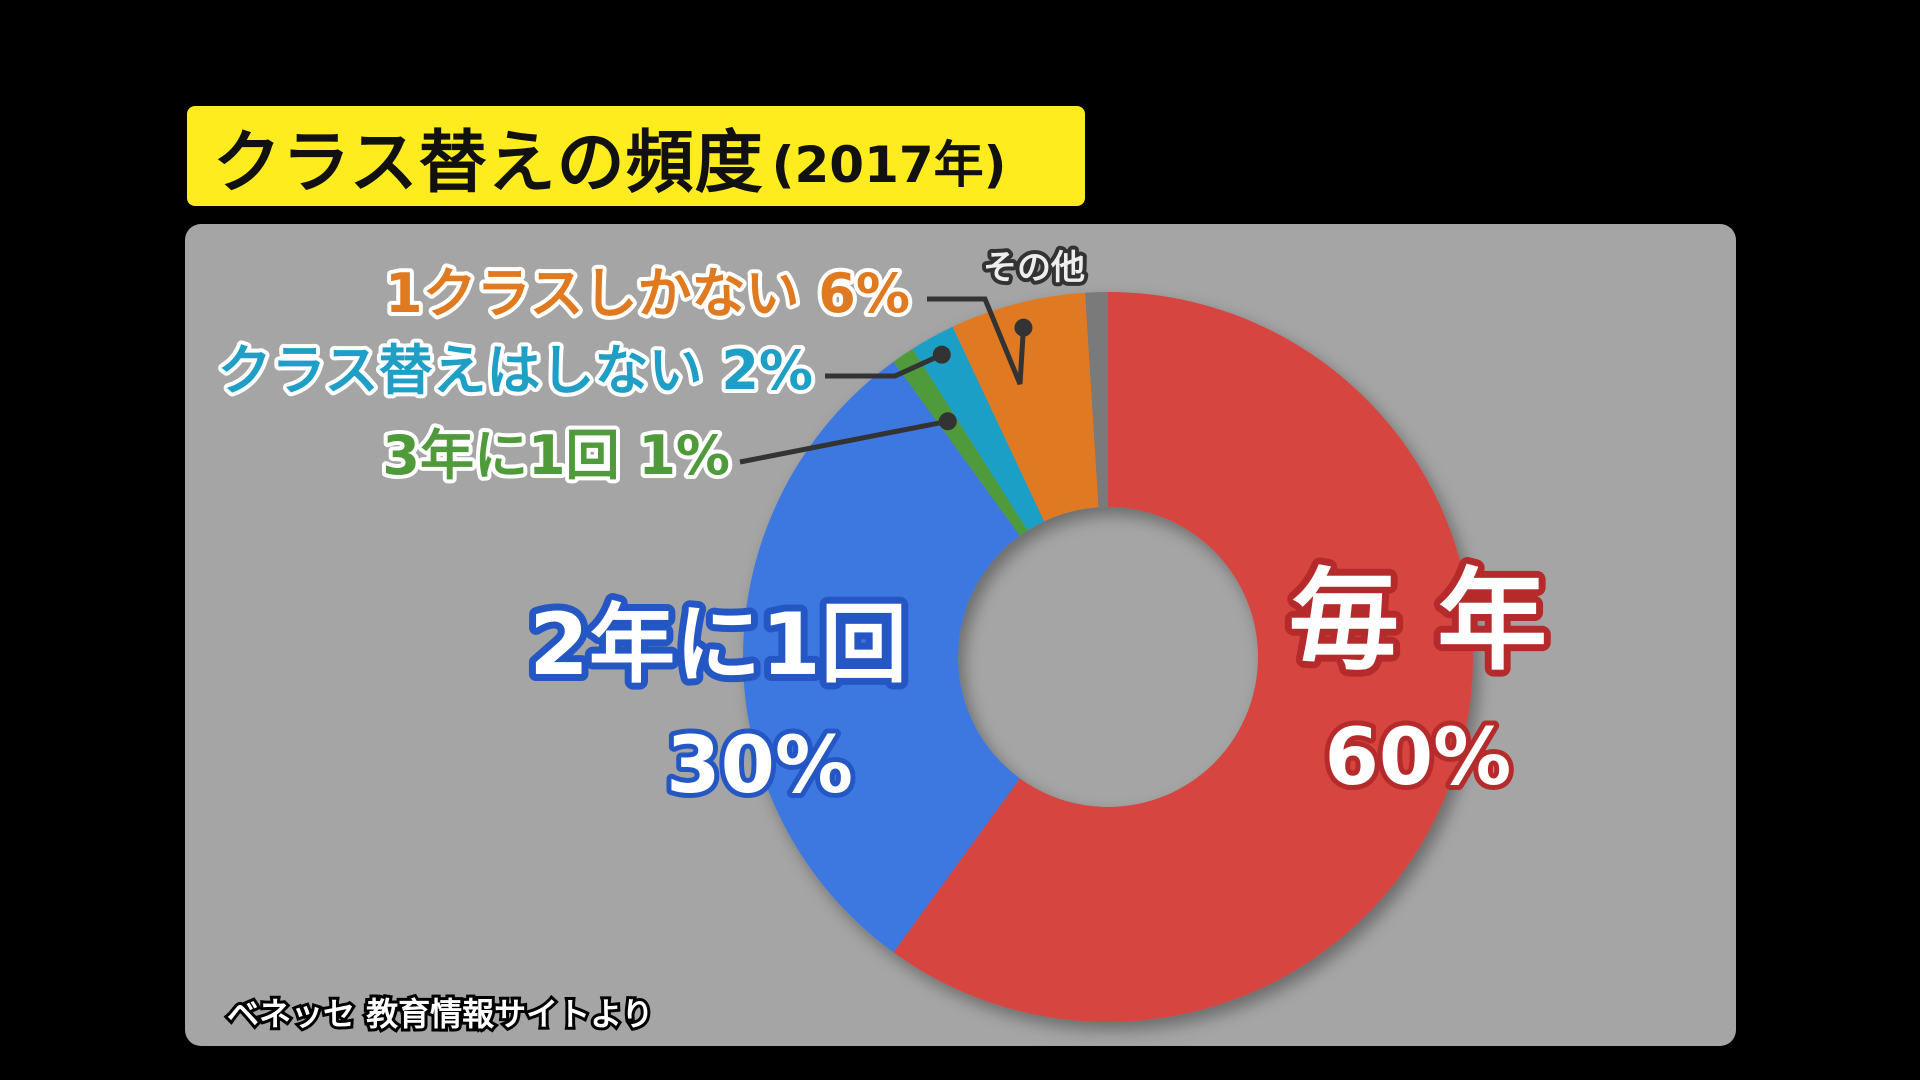  Describe the element at coordinates (718, 645) in the screenshot. I see `slice-label-2年に1回: 2年に1回` at that location.